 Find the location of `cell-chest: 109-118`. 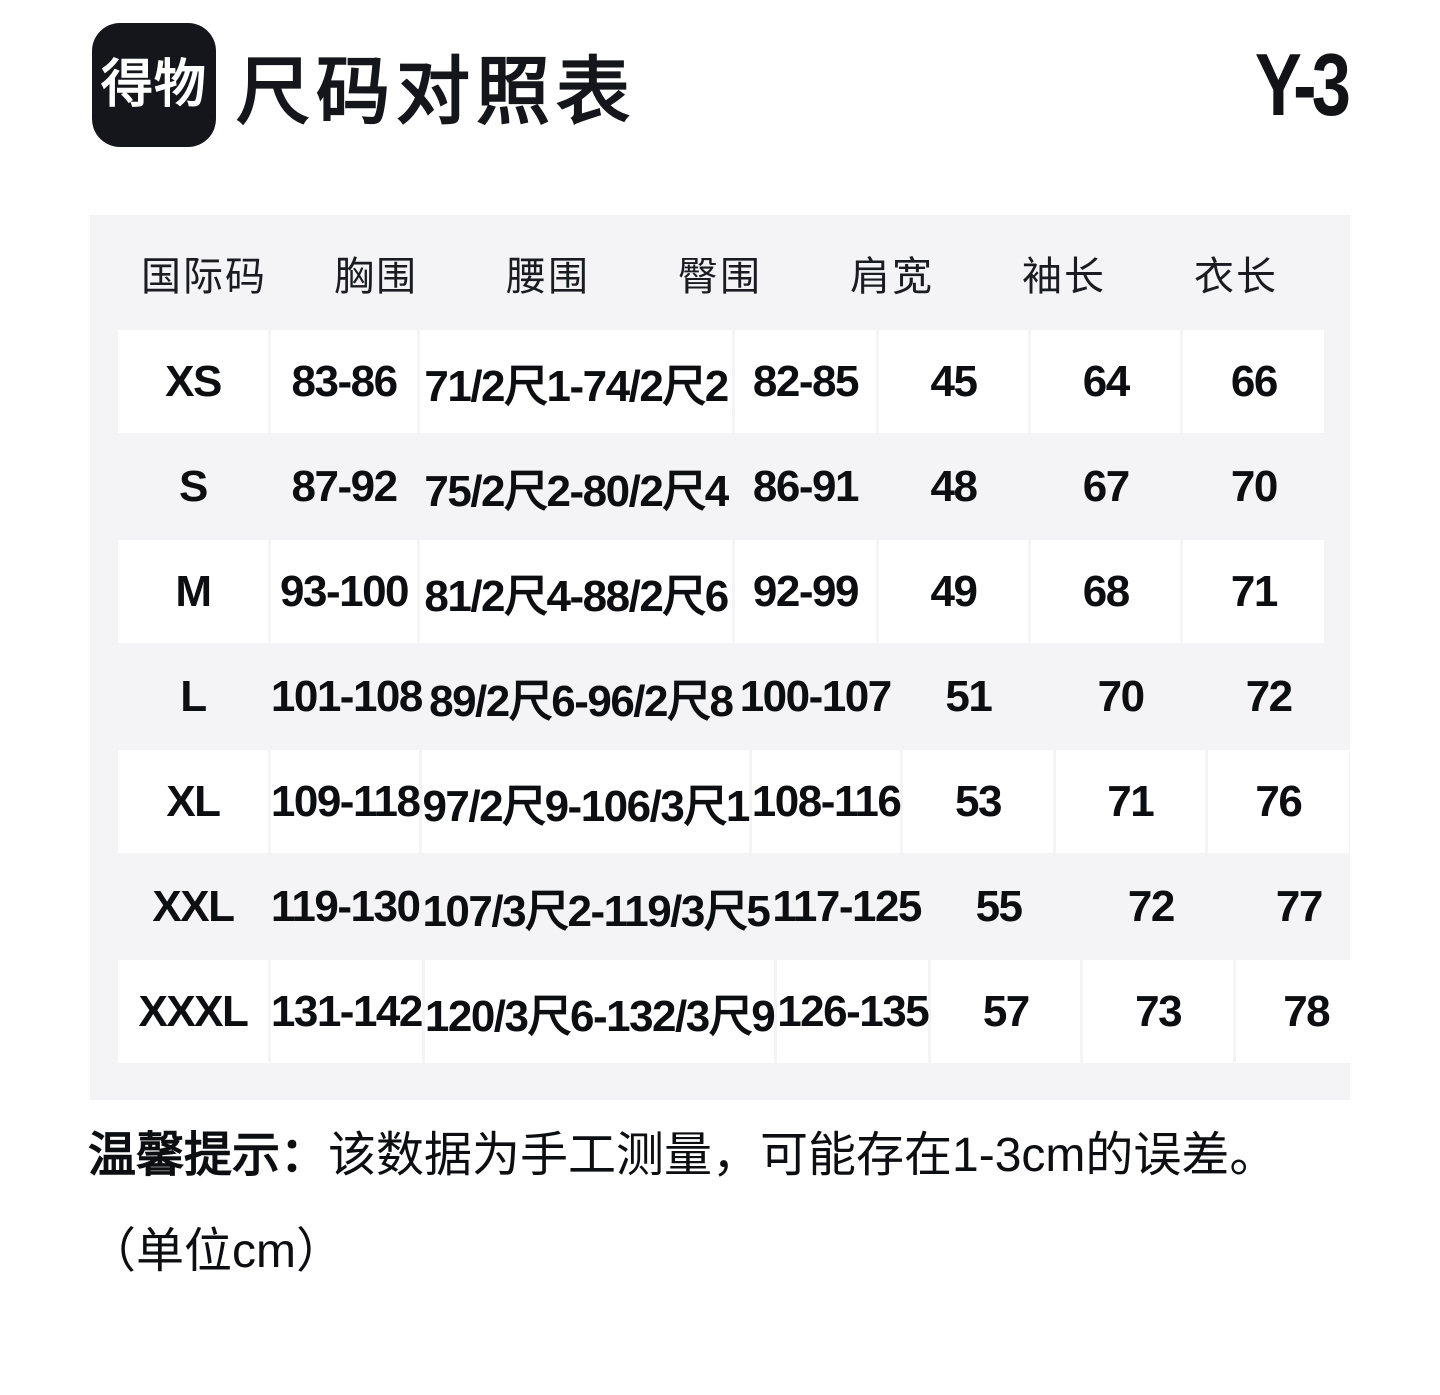

cell-chest: 109-118 is located at coordinates (345, 801).